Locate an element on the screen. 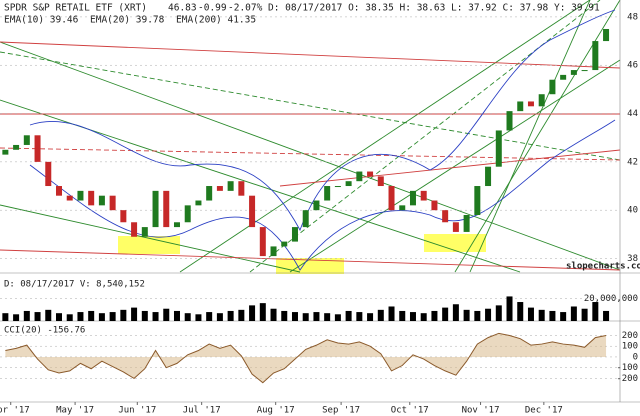 Image resolution: width=640 pixels, height=416 pixels. ema200: EMA(200) 41.35 is located at coordinates (216, 20).